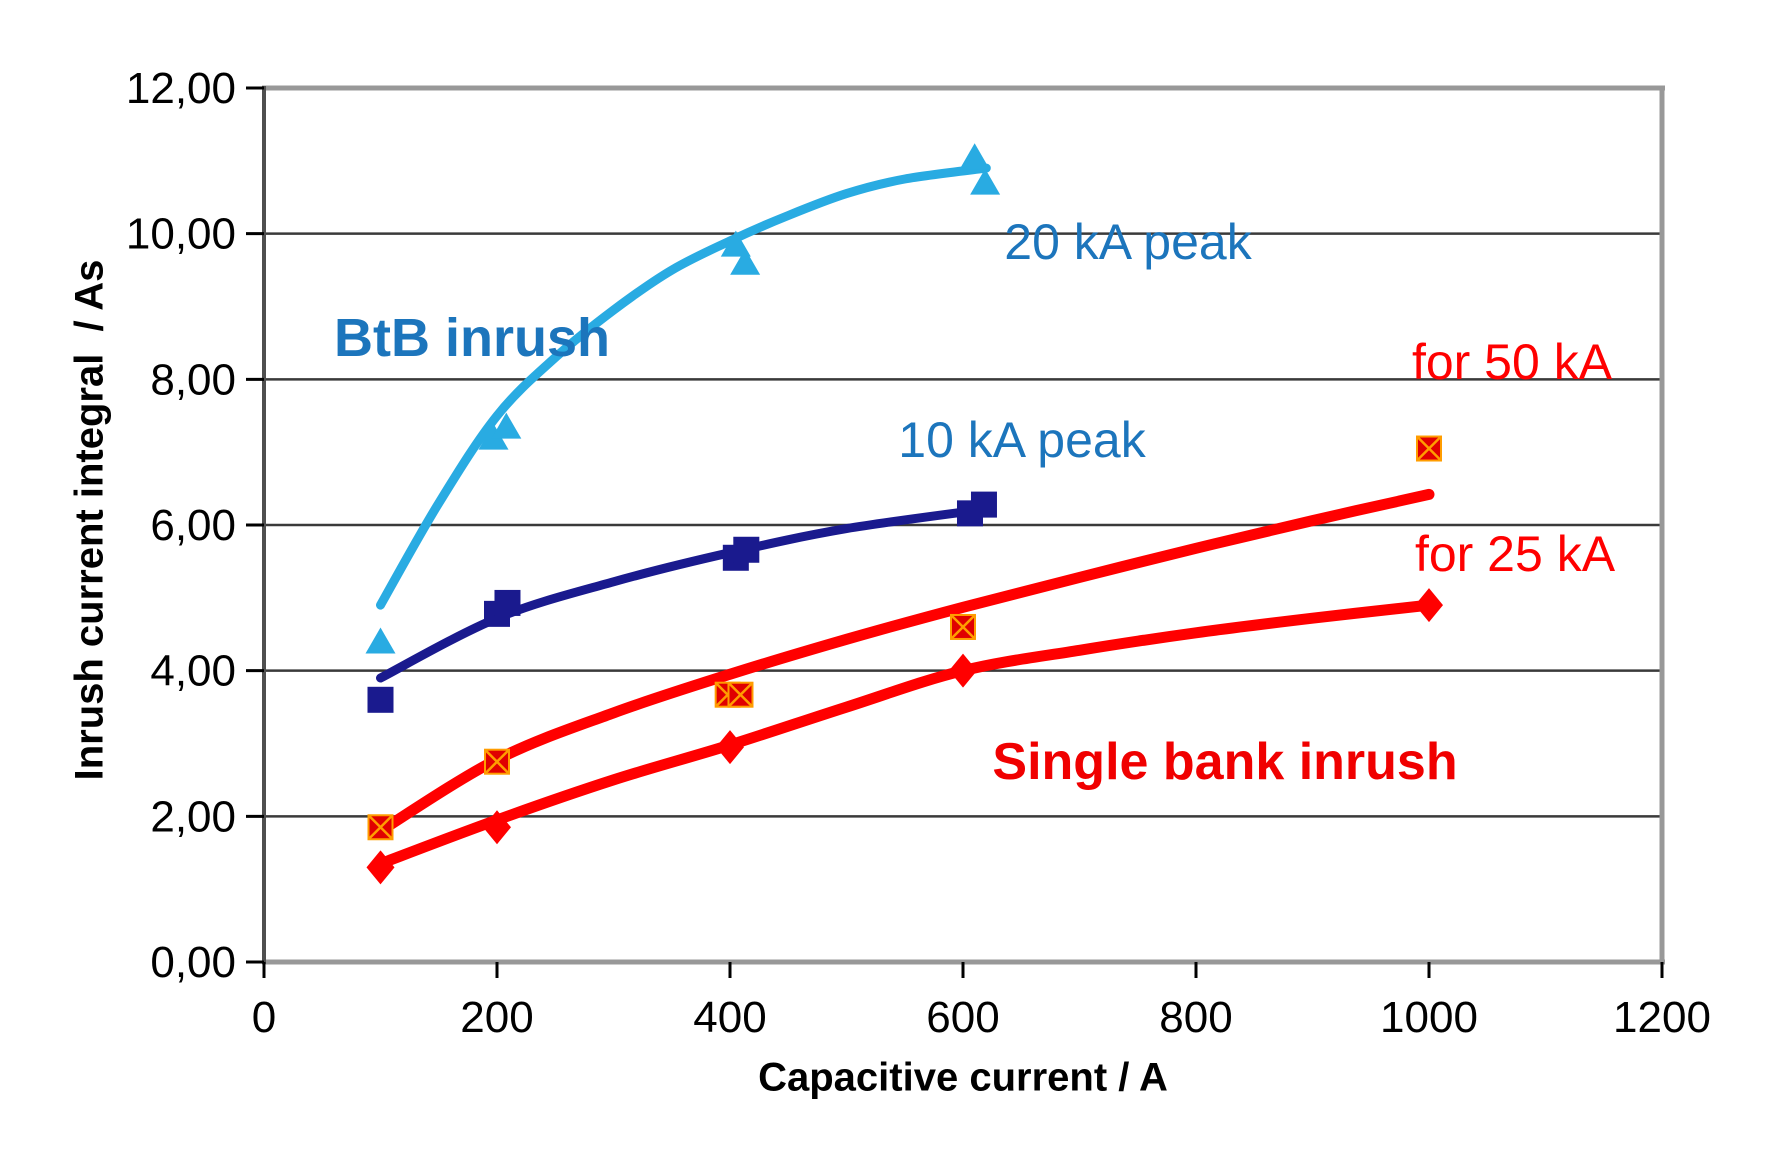  I want to click on marker-x-square-single-50ka-5-cross2, so click(1429, 448).